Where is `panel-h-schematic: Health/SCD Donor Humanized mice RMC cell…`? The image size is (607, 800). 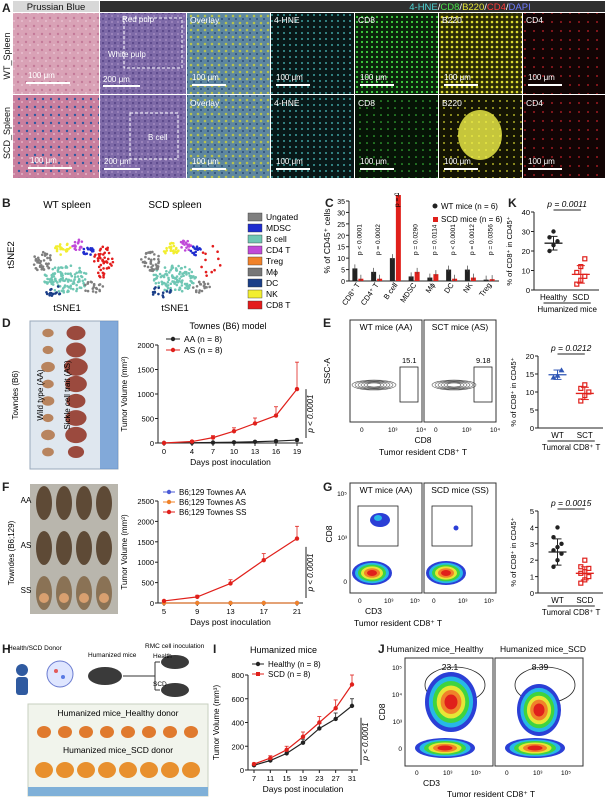
panel-h-schematic: Health/SCD Donor Humanized mice RMC cell… is located at coordinates (108, 720).